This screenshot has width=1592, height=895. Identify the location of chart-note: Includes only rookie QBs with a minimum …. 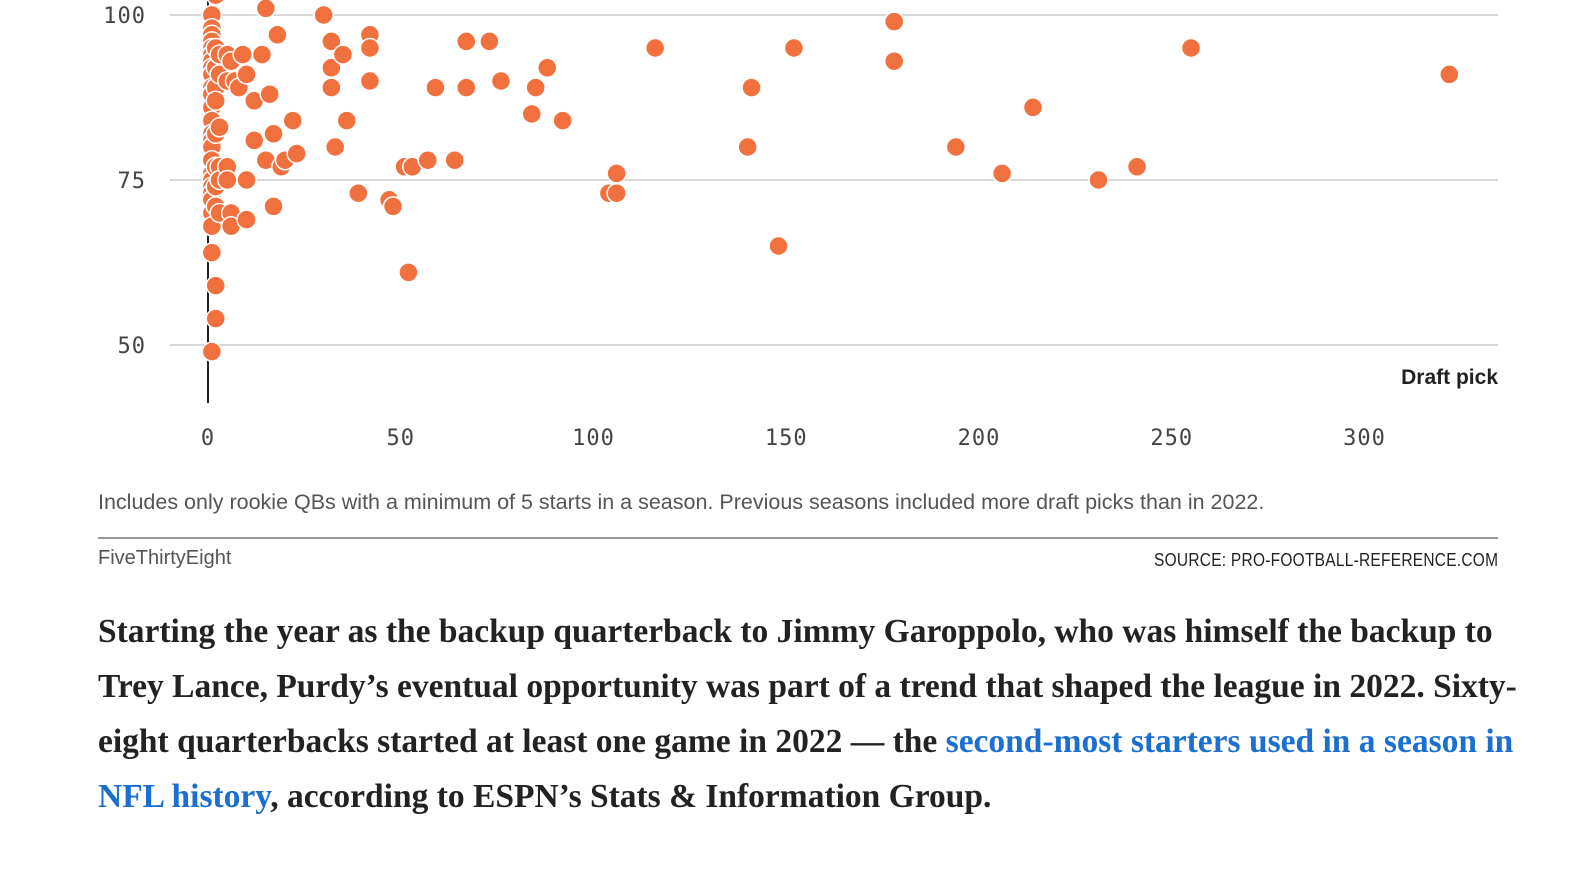
(681, 502).